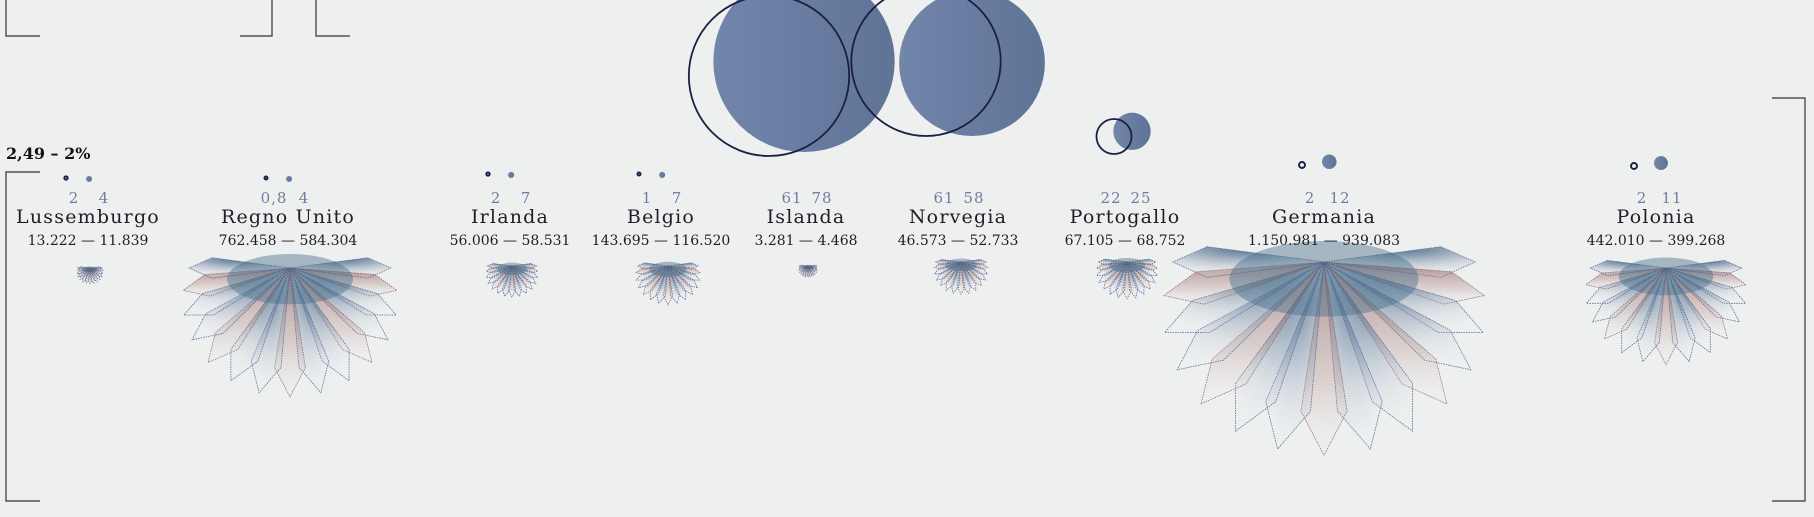 This screenshot has height=517, width=1814. Describe the element at coordinates (806, 241) in the screenshot. I see `population-range: 3.281 — 4.468` at that location.